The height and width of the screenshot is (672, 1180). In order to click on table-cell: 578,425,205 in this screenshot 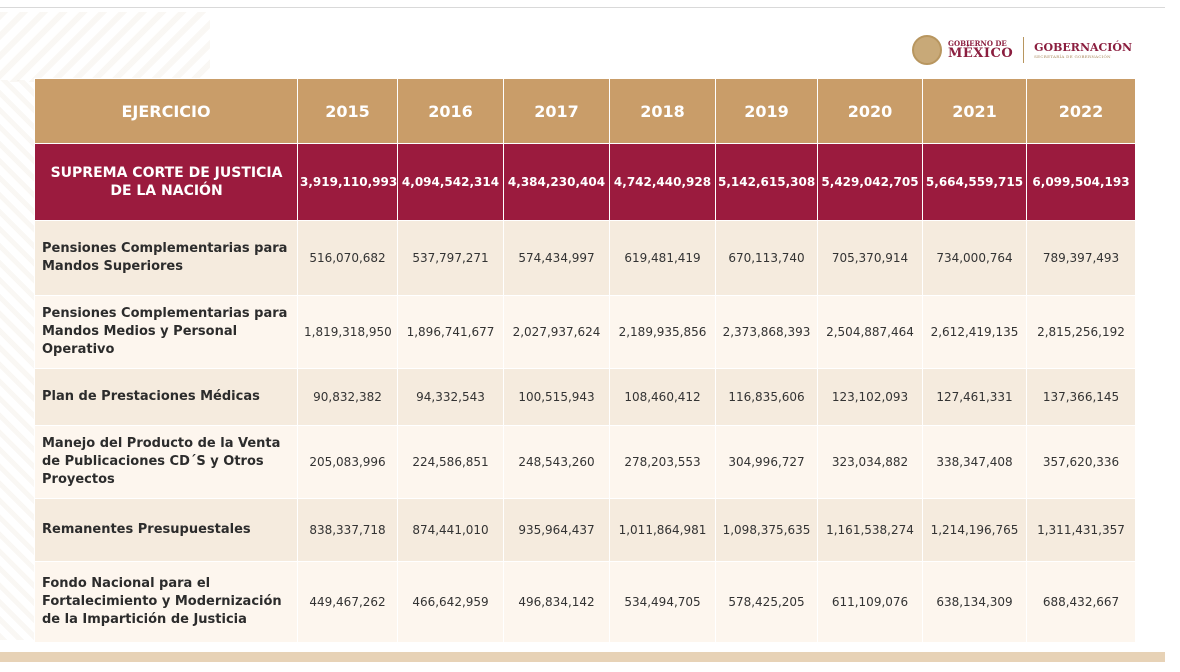, I will do `click(766, 602)`.